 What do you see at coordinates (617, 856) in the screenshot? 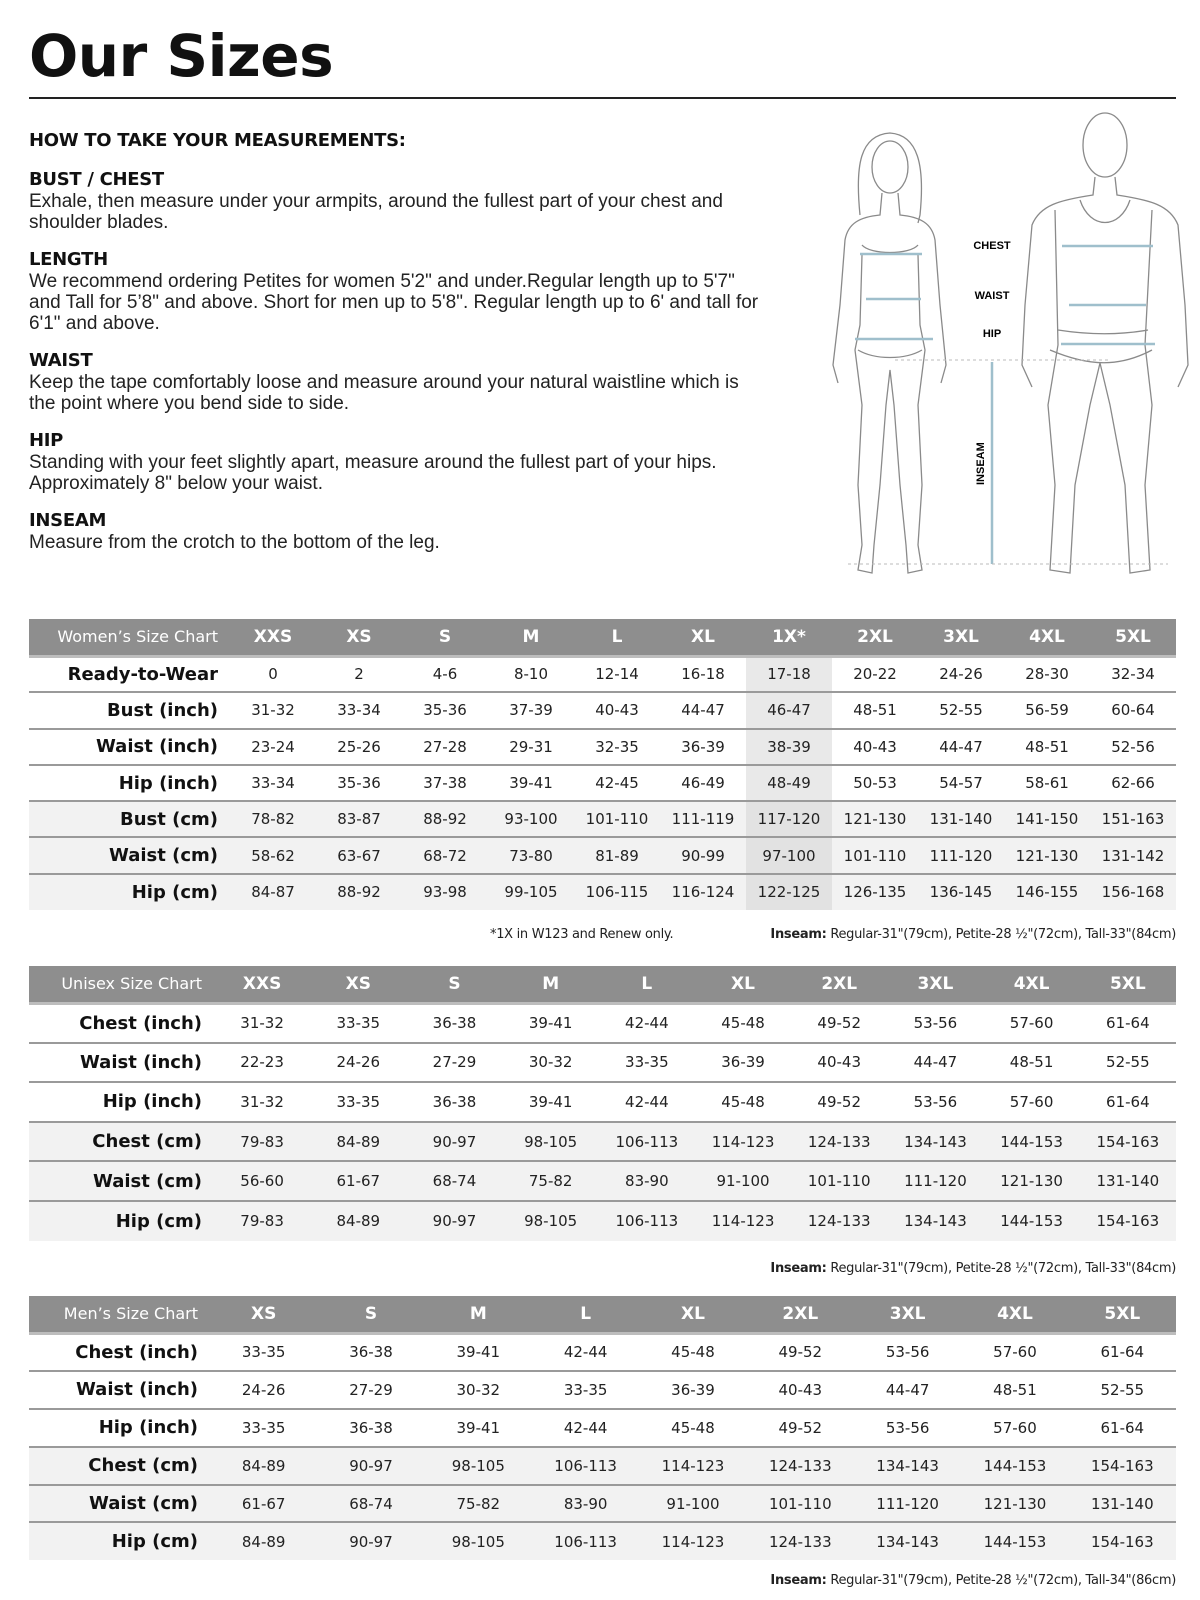
I see `table-cell: 81-89` at bounding box center [617, 856].